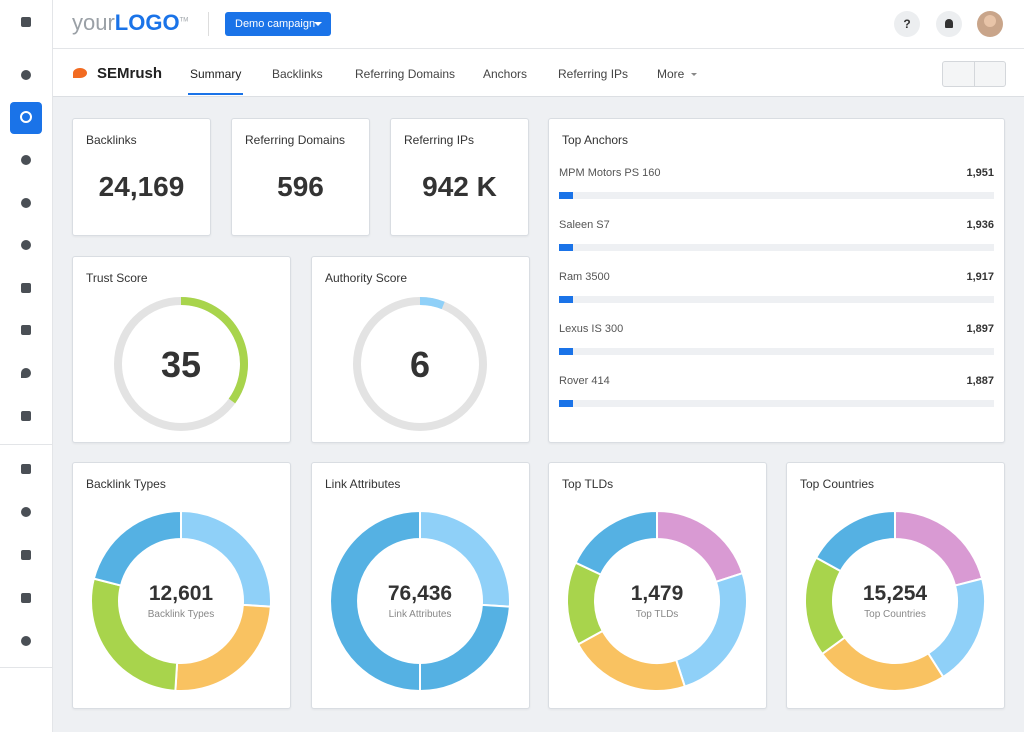  I want to click on mail-icon, so click(26, 330).